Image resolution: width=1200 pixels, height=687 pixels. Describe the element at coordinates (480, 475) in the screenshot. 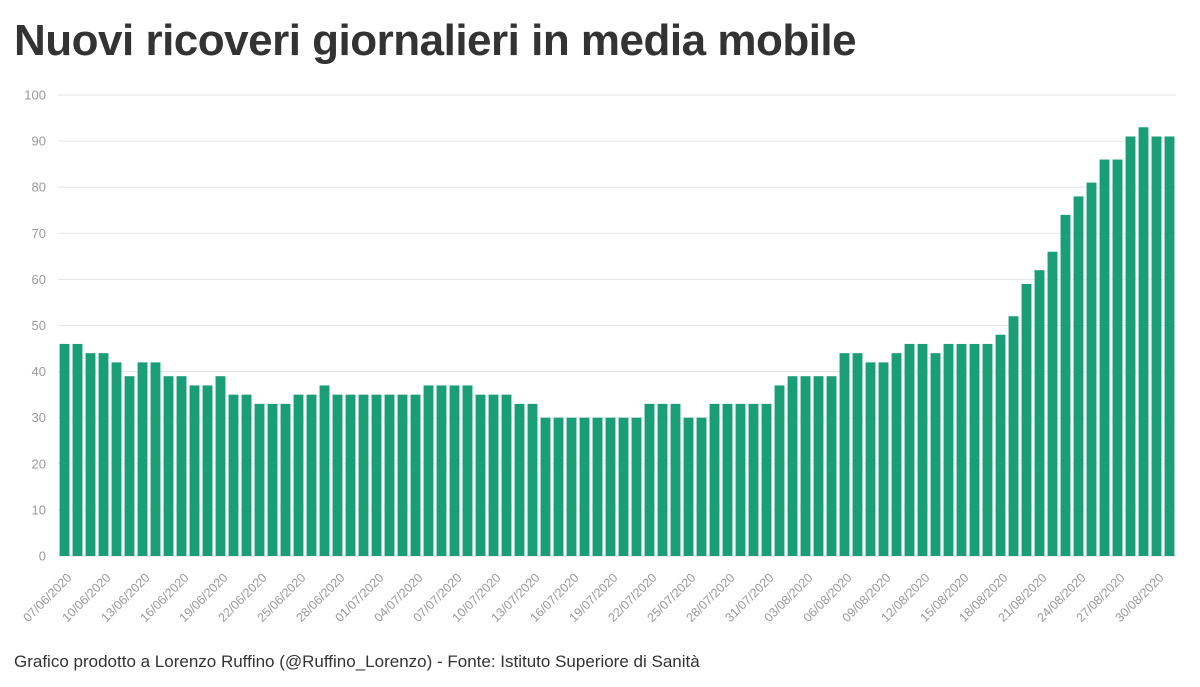

I see `bar: 09/07/2020: 35` at that location.